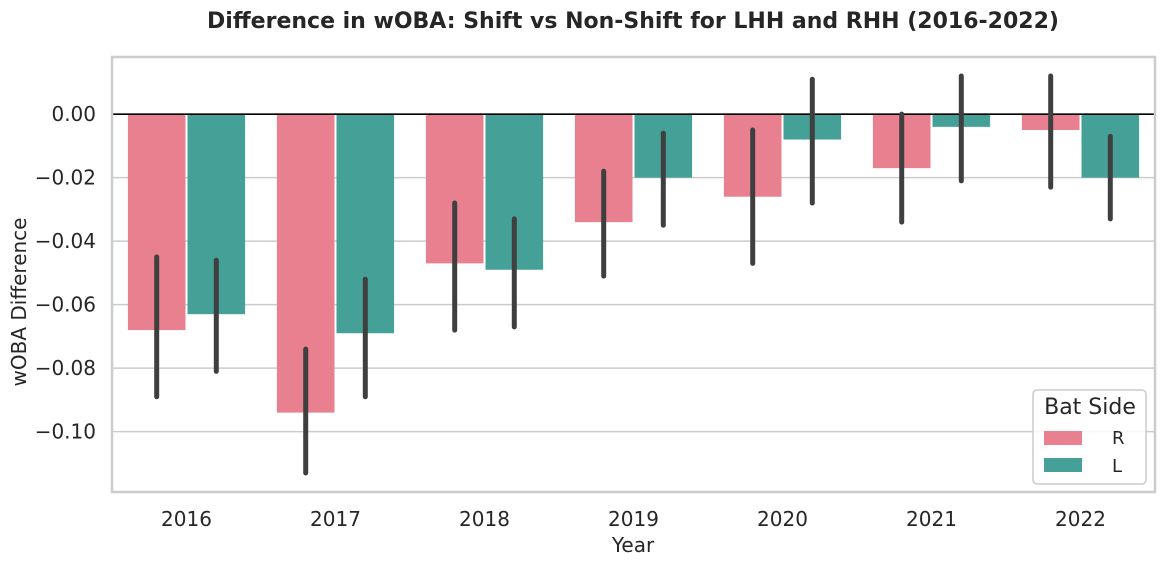  What do you see at coordinates (1063, 465) in the screenshot?
I see `legend-swatch-l` at bounding box center [1063, 465].